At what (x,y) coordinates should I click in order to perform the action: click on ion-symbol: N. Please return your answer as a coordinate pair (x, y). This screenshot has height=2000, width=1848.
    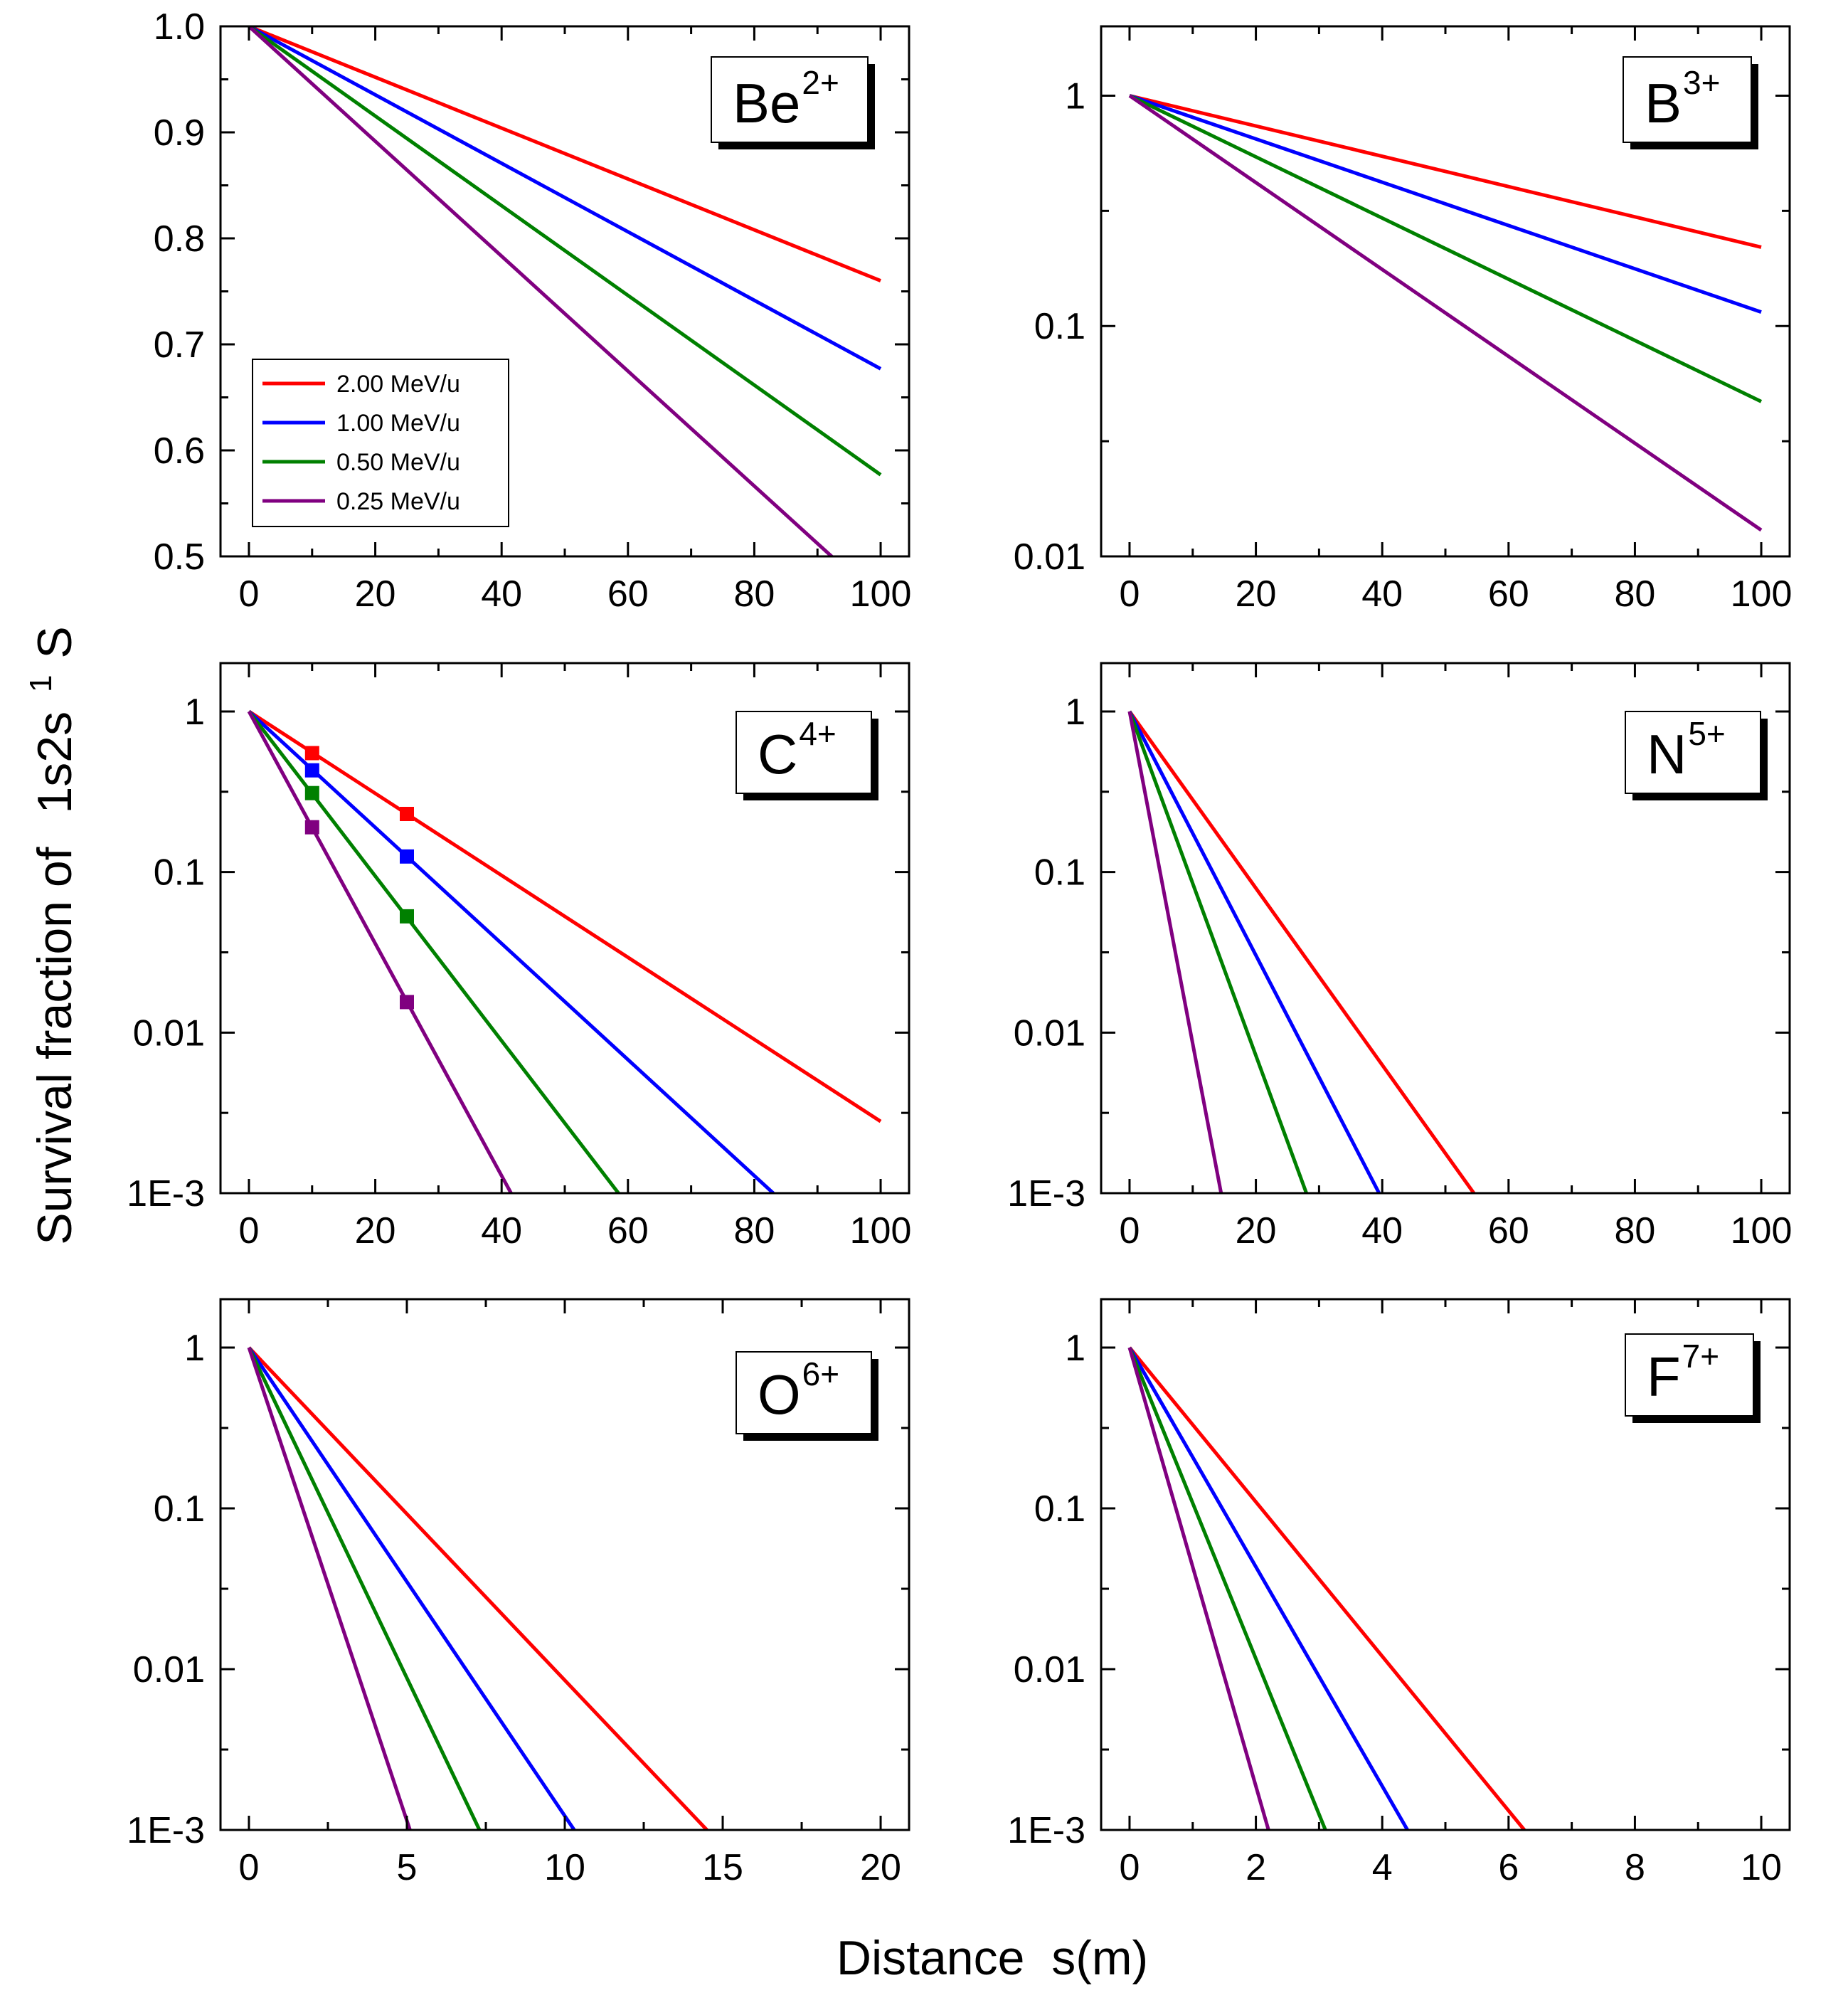
    Looking at the image, I should click on (1667, 754).